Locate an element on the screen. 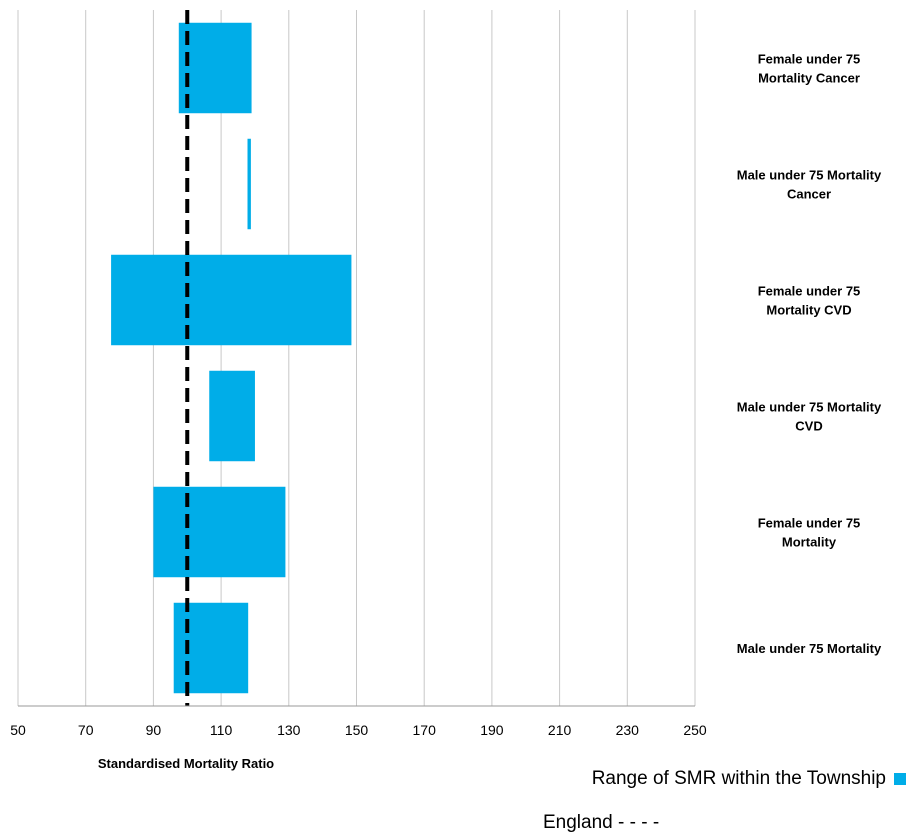 The height and width of the screenshot is (834, 916). legend-range-swatch is located at coordinates (900, 779).